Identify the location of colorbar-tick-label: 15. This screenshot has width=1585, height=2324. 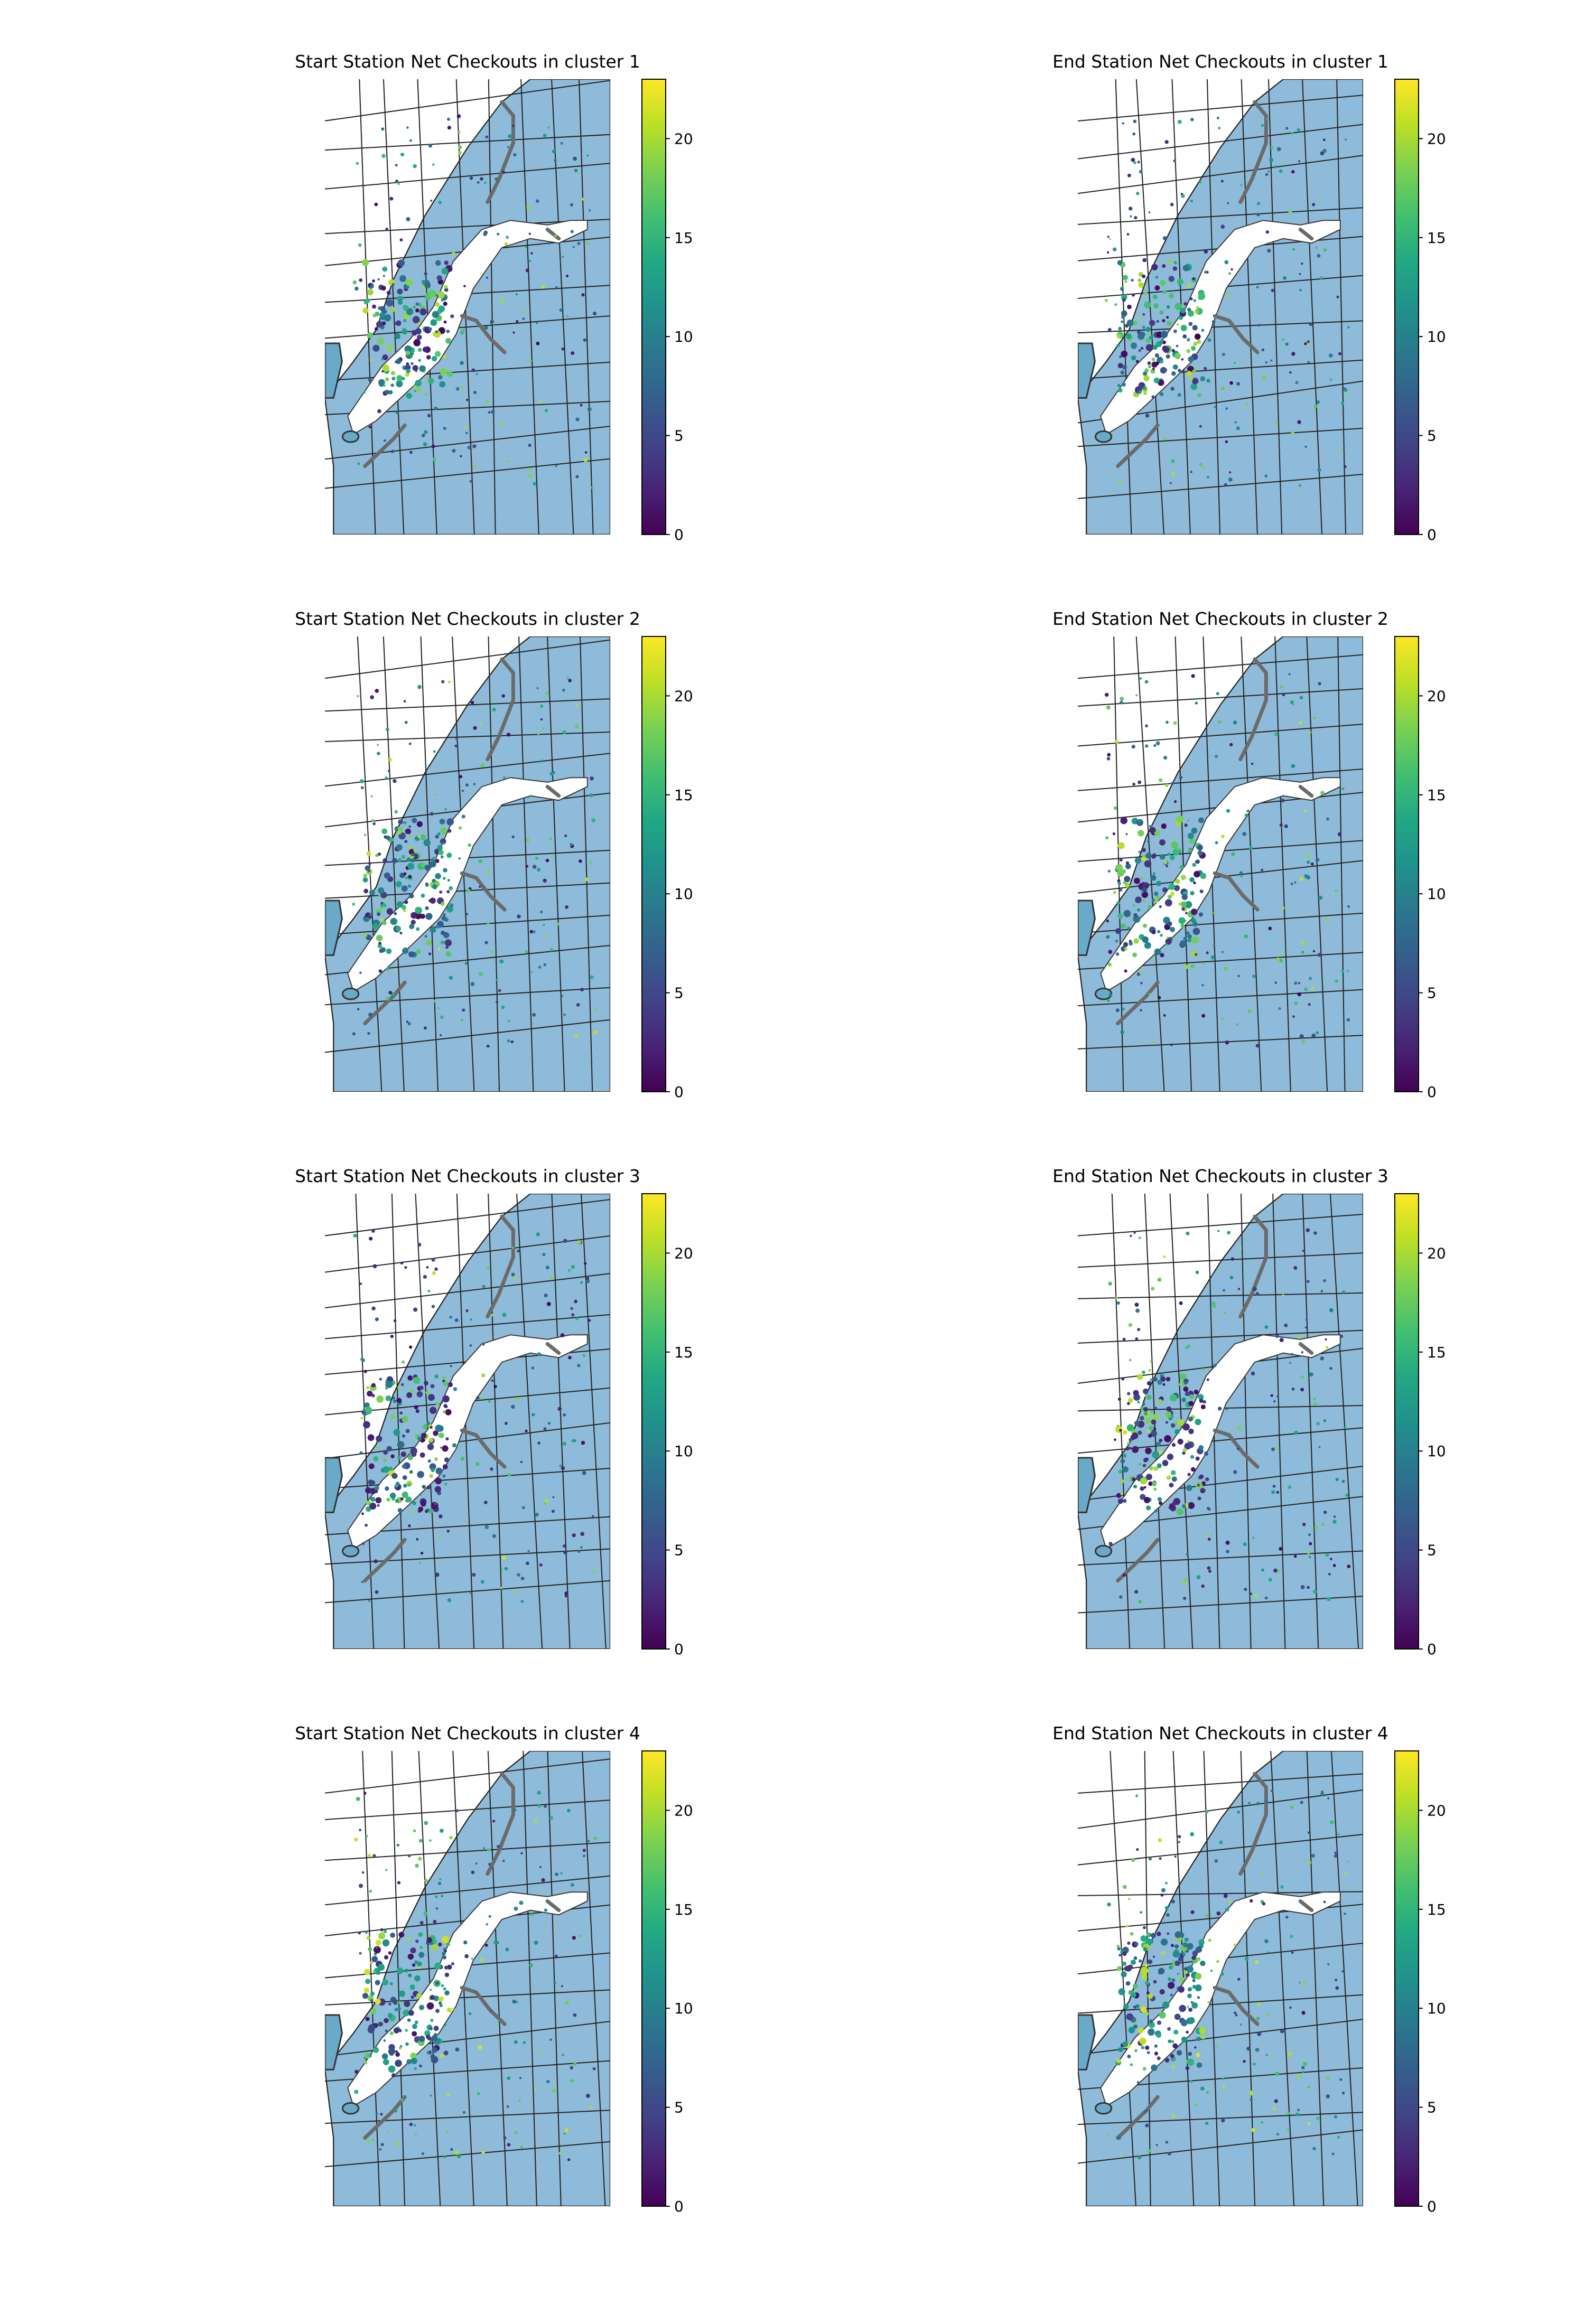
(683, 795).